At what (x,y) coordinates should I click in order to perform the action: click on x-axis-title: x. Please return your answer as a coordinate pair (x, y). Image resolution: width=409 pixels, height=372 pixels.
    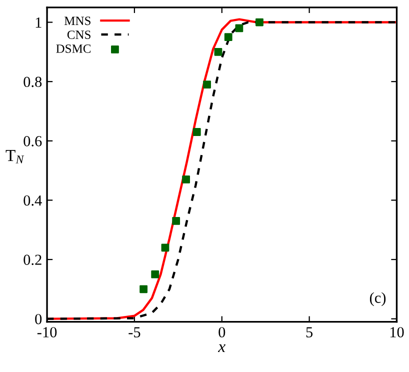
    Looking at the image, I should click on (222, 348).